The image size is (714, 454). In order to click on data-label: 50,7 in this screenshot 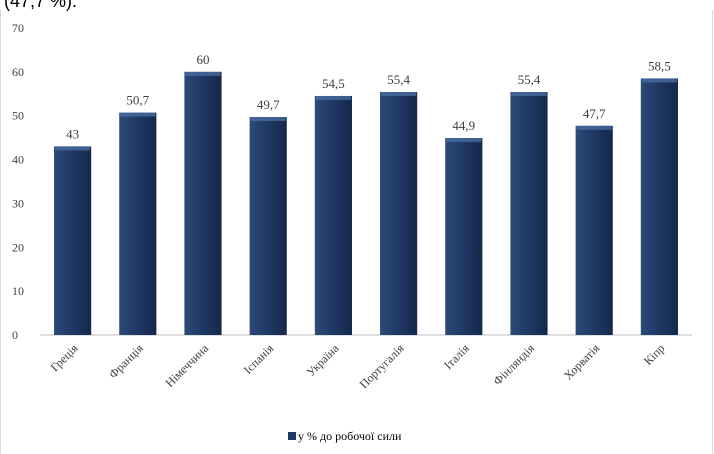, I will do `click(137, 100)`.